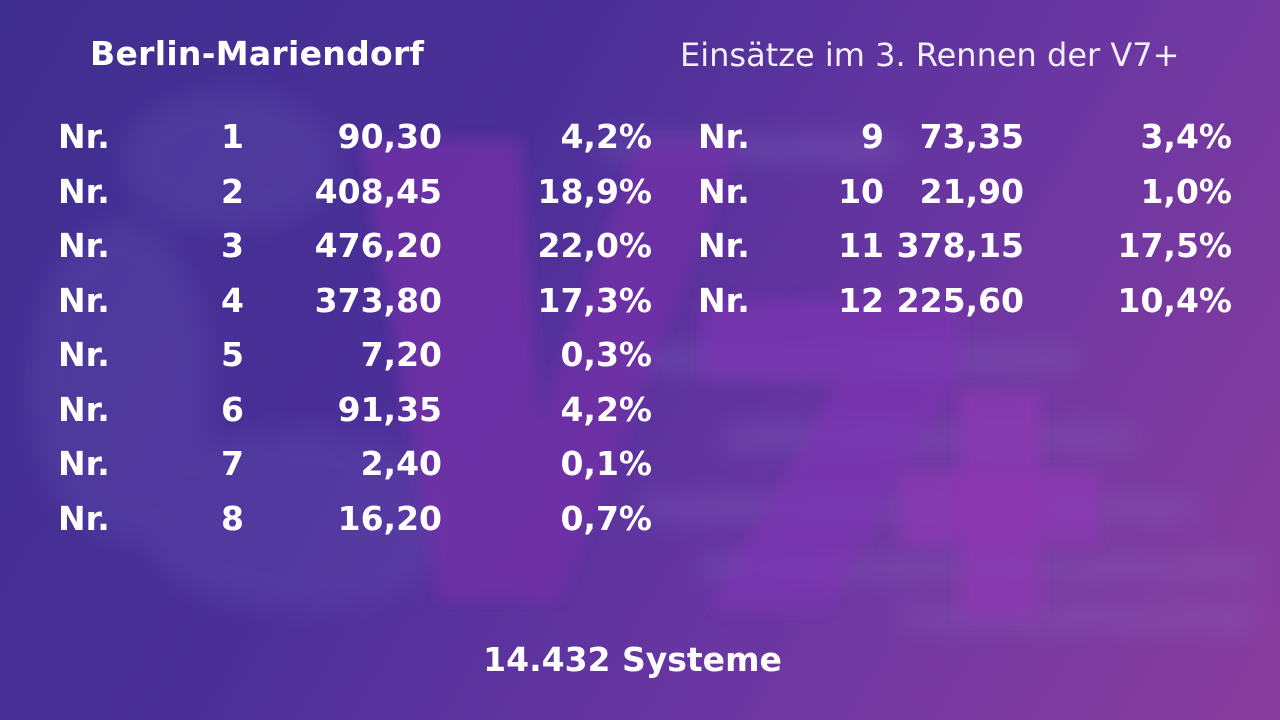 The width and height of the screenshot is (1280, 720). What do you see at coordinates (1186, 191) in the screenshot?
I see `stake-percent: 1,0%` at bounding box center [1186, 191].